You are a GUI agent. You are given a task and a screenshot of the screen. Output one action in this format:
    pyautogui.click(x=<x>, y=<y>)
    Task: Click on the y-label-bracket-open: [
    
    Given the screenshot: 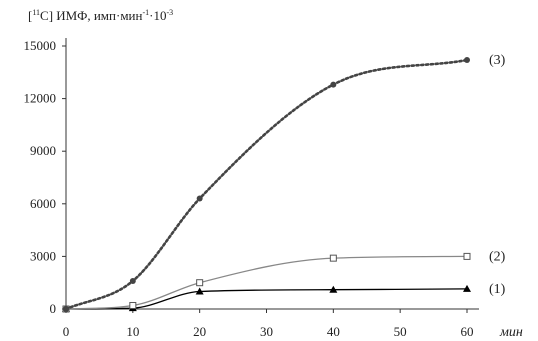 What is the action you would take?
    pyautogui.click(x=30, y=15)
    